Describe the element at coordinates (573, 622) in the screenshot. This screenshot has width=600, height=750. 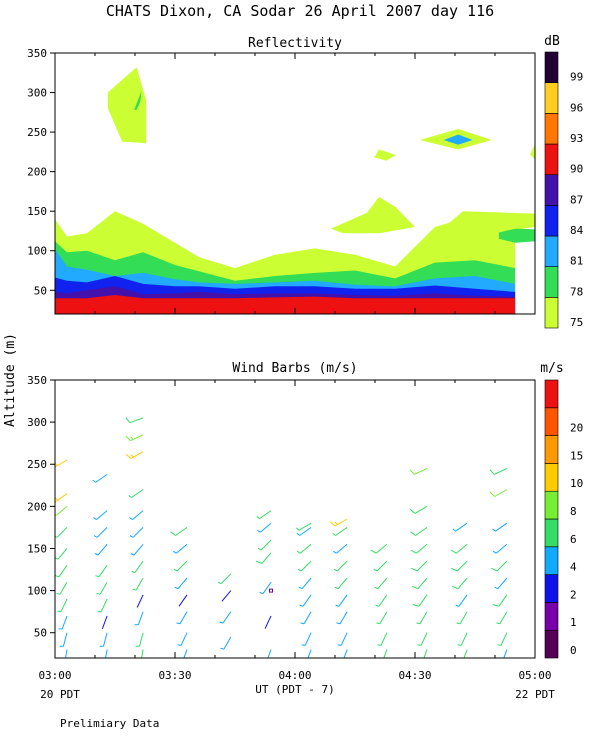
I see `wind-colorbar-label: 1` at that location.